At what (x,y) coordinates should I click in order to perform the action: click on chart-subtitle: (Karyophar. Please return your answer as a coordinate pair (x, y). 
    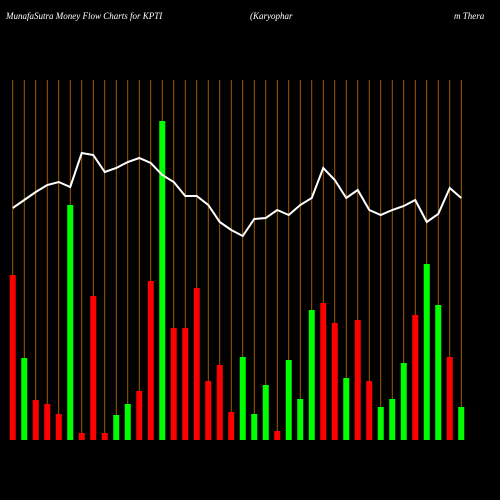
    Looking at the image, I should click on (271, 16).